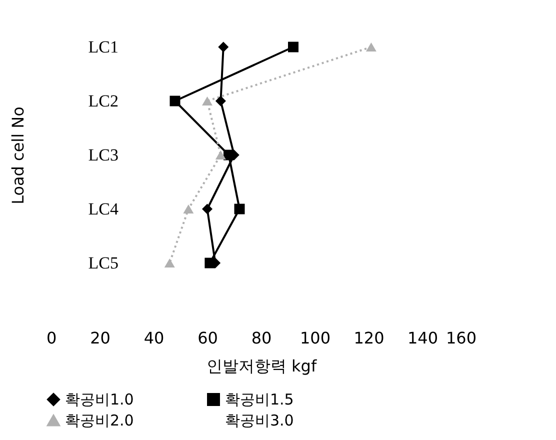 The width and height of the screenshot is (556, 440). Describe the element at coordinates (51, 338) in the screenshot. I see `x-tick-label: 0` at that location.